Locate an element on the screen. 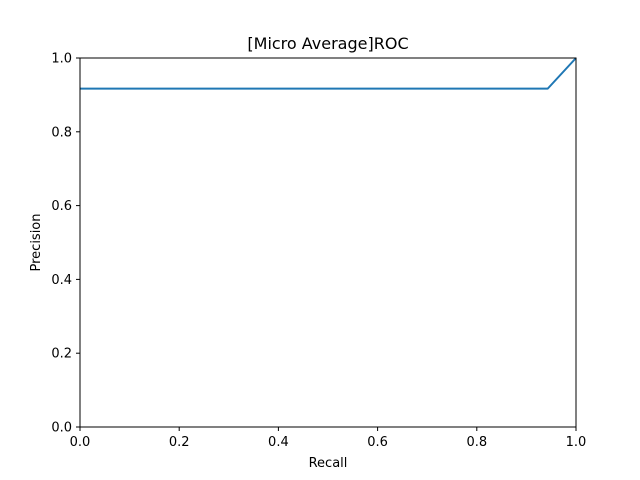  y-tick-label: 0.6 is located at coordinates (61, 206).